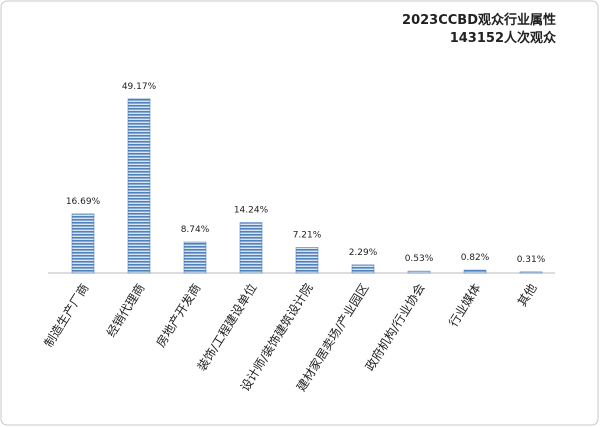  Describe the element at coordinates (531, 260) in the screenshot. I see `data-label: 0.31%` at that location.